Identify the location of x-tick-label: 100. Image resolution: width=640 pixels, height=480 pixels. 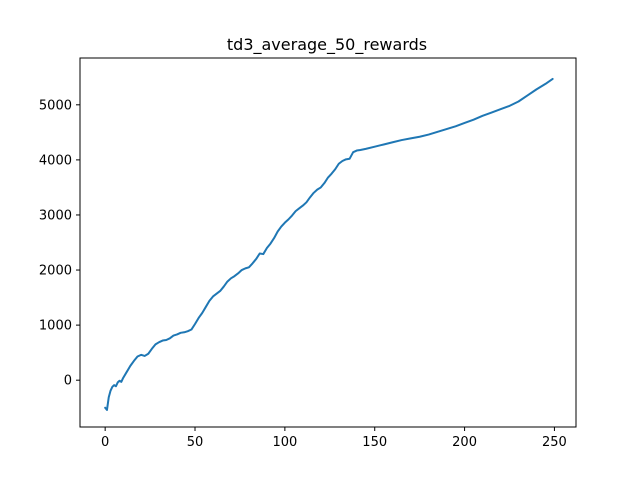
(284, 442).